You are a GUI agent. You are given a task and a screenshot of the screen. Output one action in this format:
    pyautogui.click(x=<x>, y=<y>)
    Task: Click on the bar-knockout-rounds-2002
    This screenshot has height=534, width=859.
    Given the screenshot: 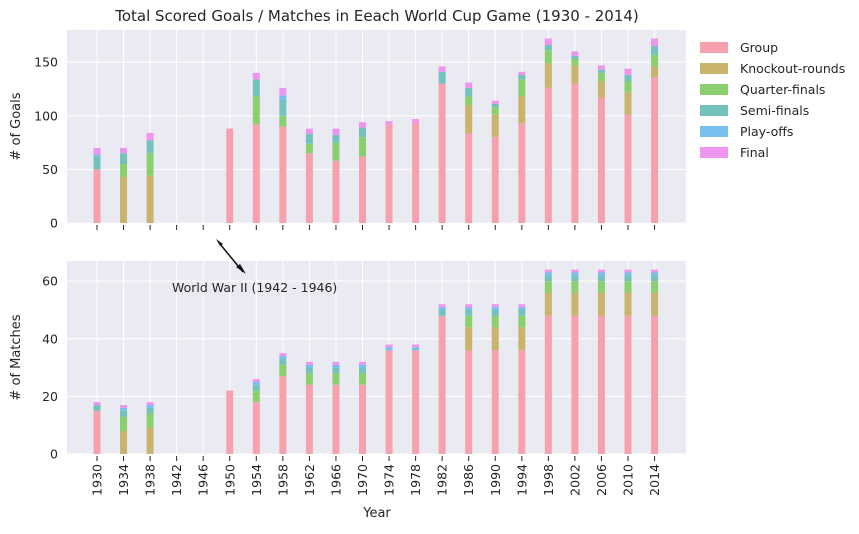 What is the action you would take?
    pyautogui.click(x=575, y=74)
    